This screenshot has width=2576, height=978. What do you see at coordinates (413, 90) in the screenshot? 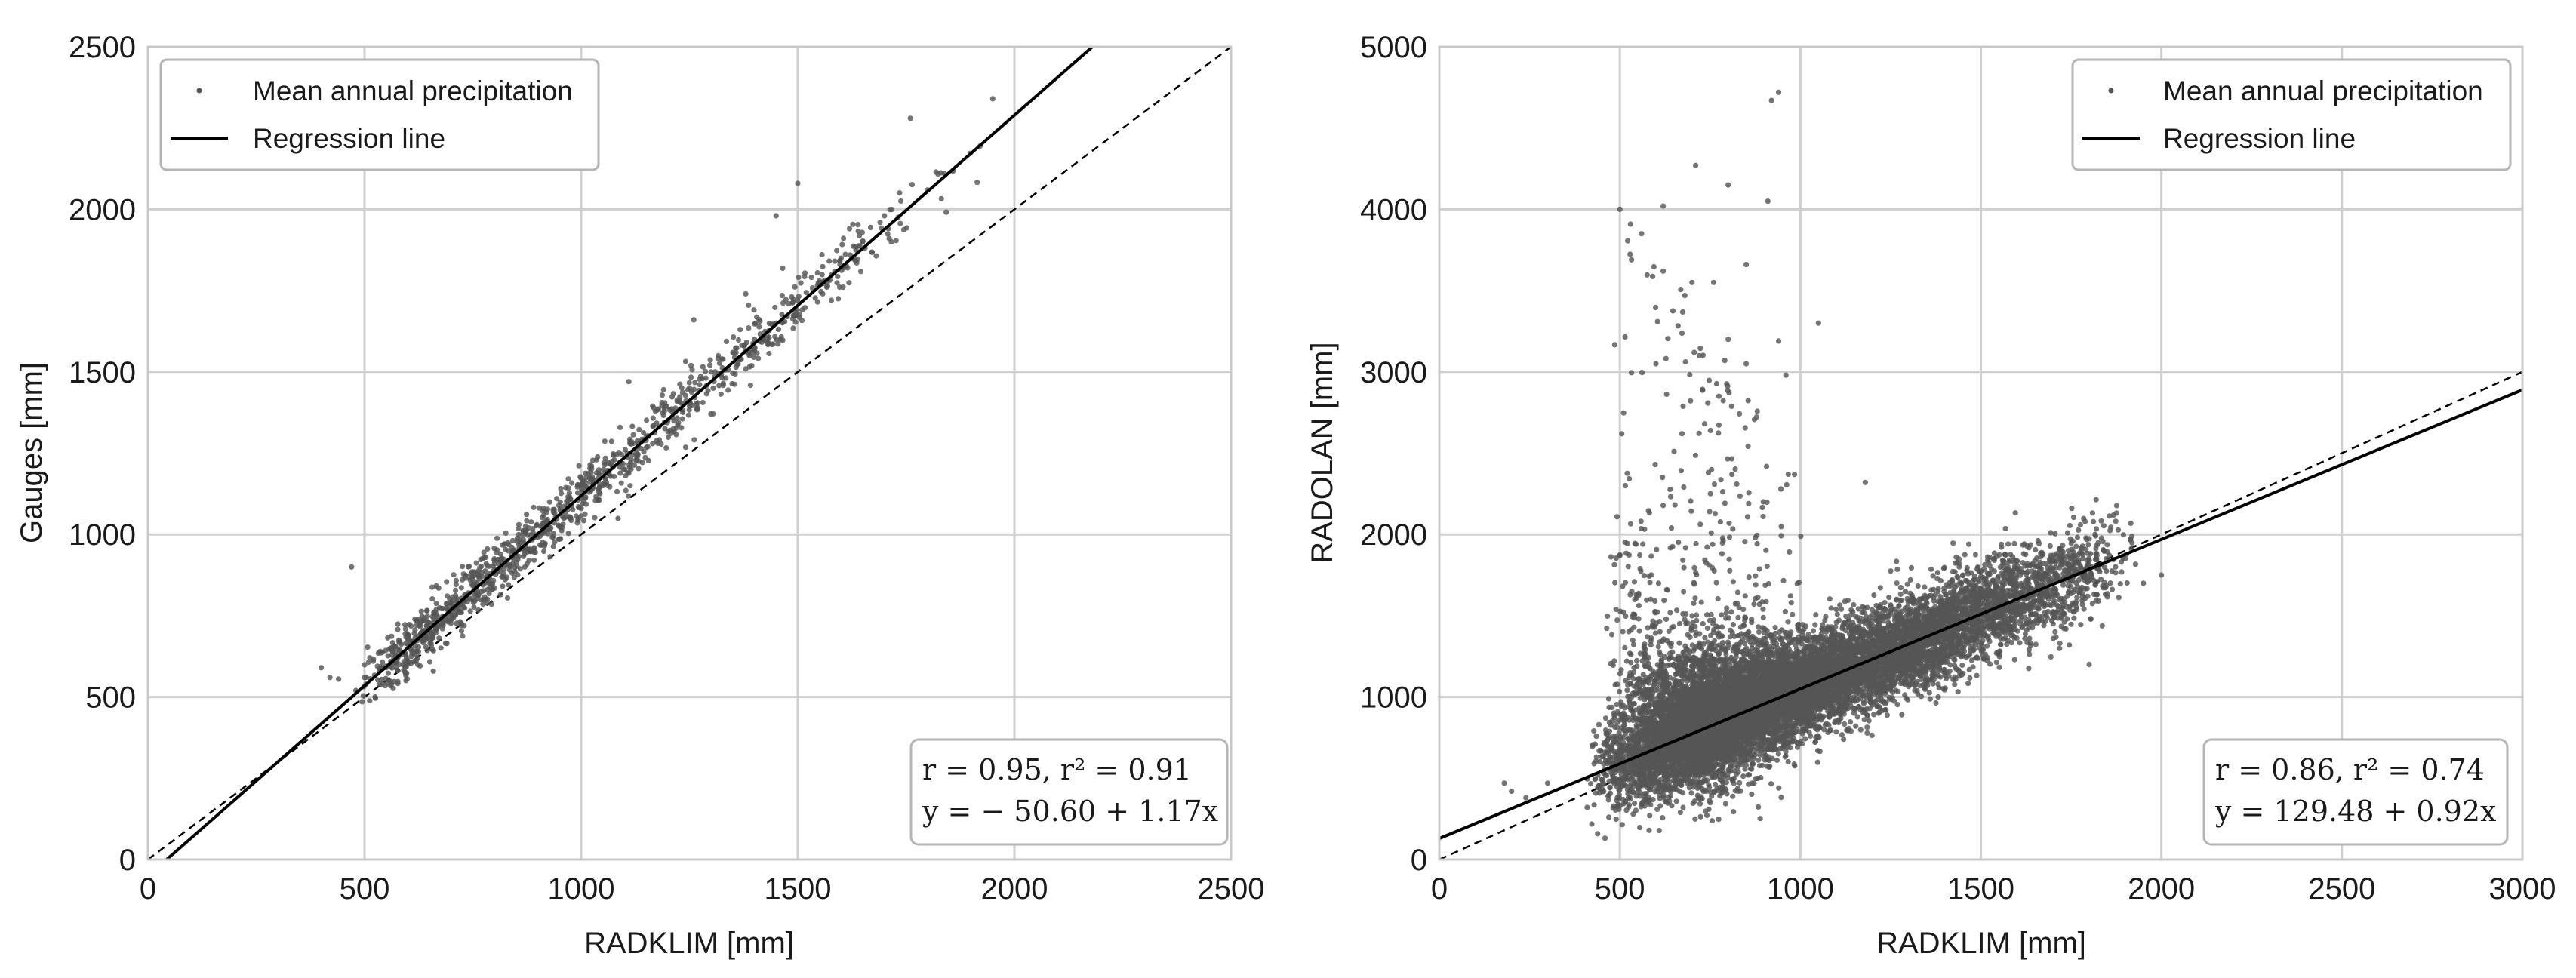
I see `left-legend-points-label: Mean annual precipitation` at bounding box center [413, 90].